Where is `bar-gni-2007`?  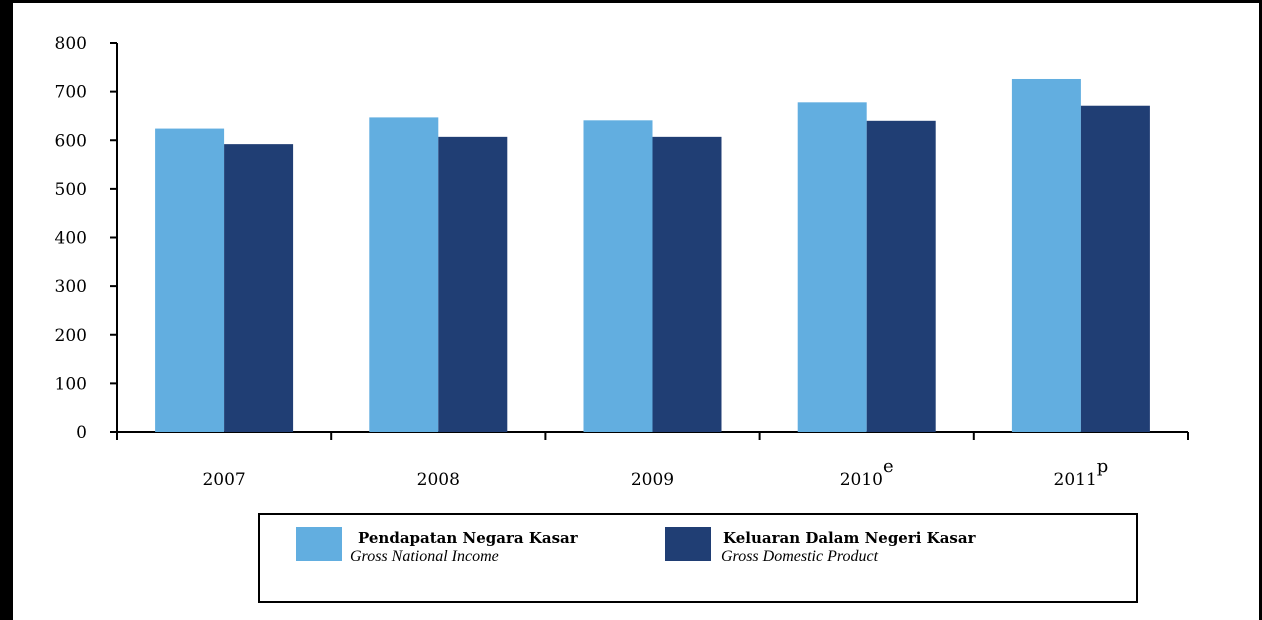 bar-gni-2007 is located at coordinates (190, 280).